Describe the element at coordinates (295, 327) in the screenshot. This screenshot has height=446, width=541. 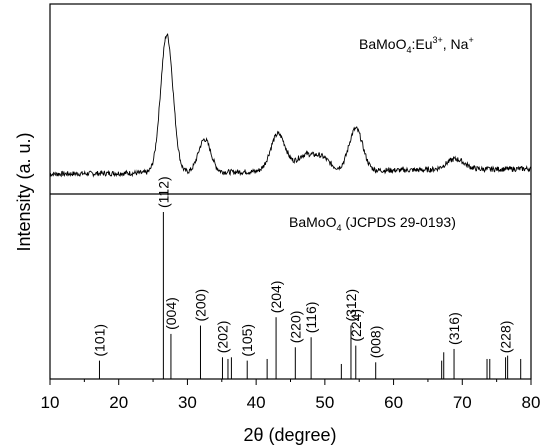
I see `reference-line-label: (220)` at that location.